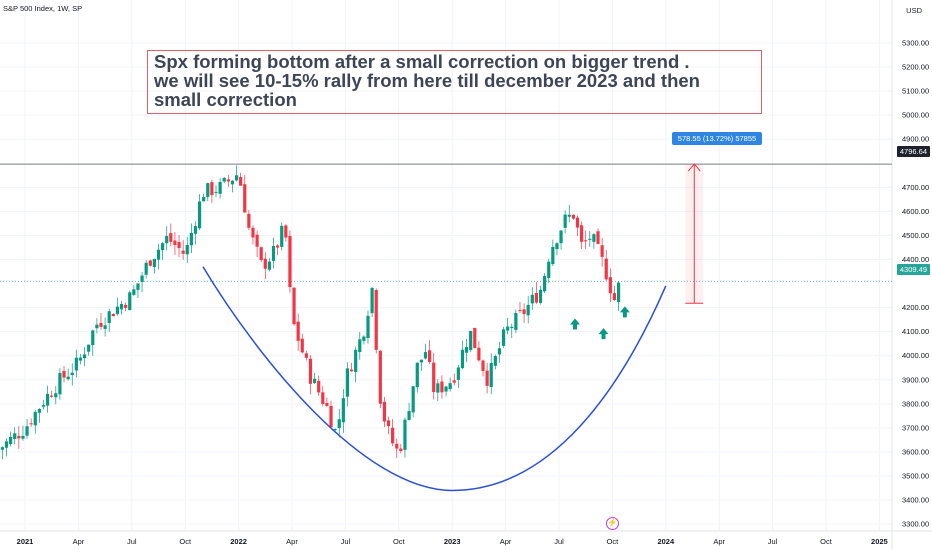  Describe the element at coordinates (612, 523) in the screenshot. I see `lightning-icon: ⚡` at that location.